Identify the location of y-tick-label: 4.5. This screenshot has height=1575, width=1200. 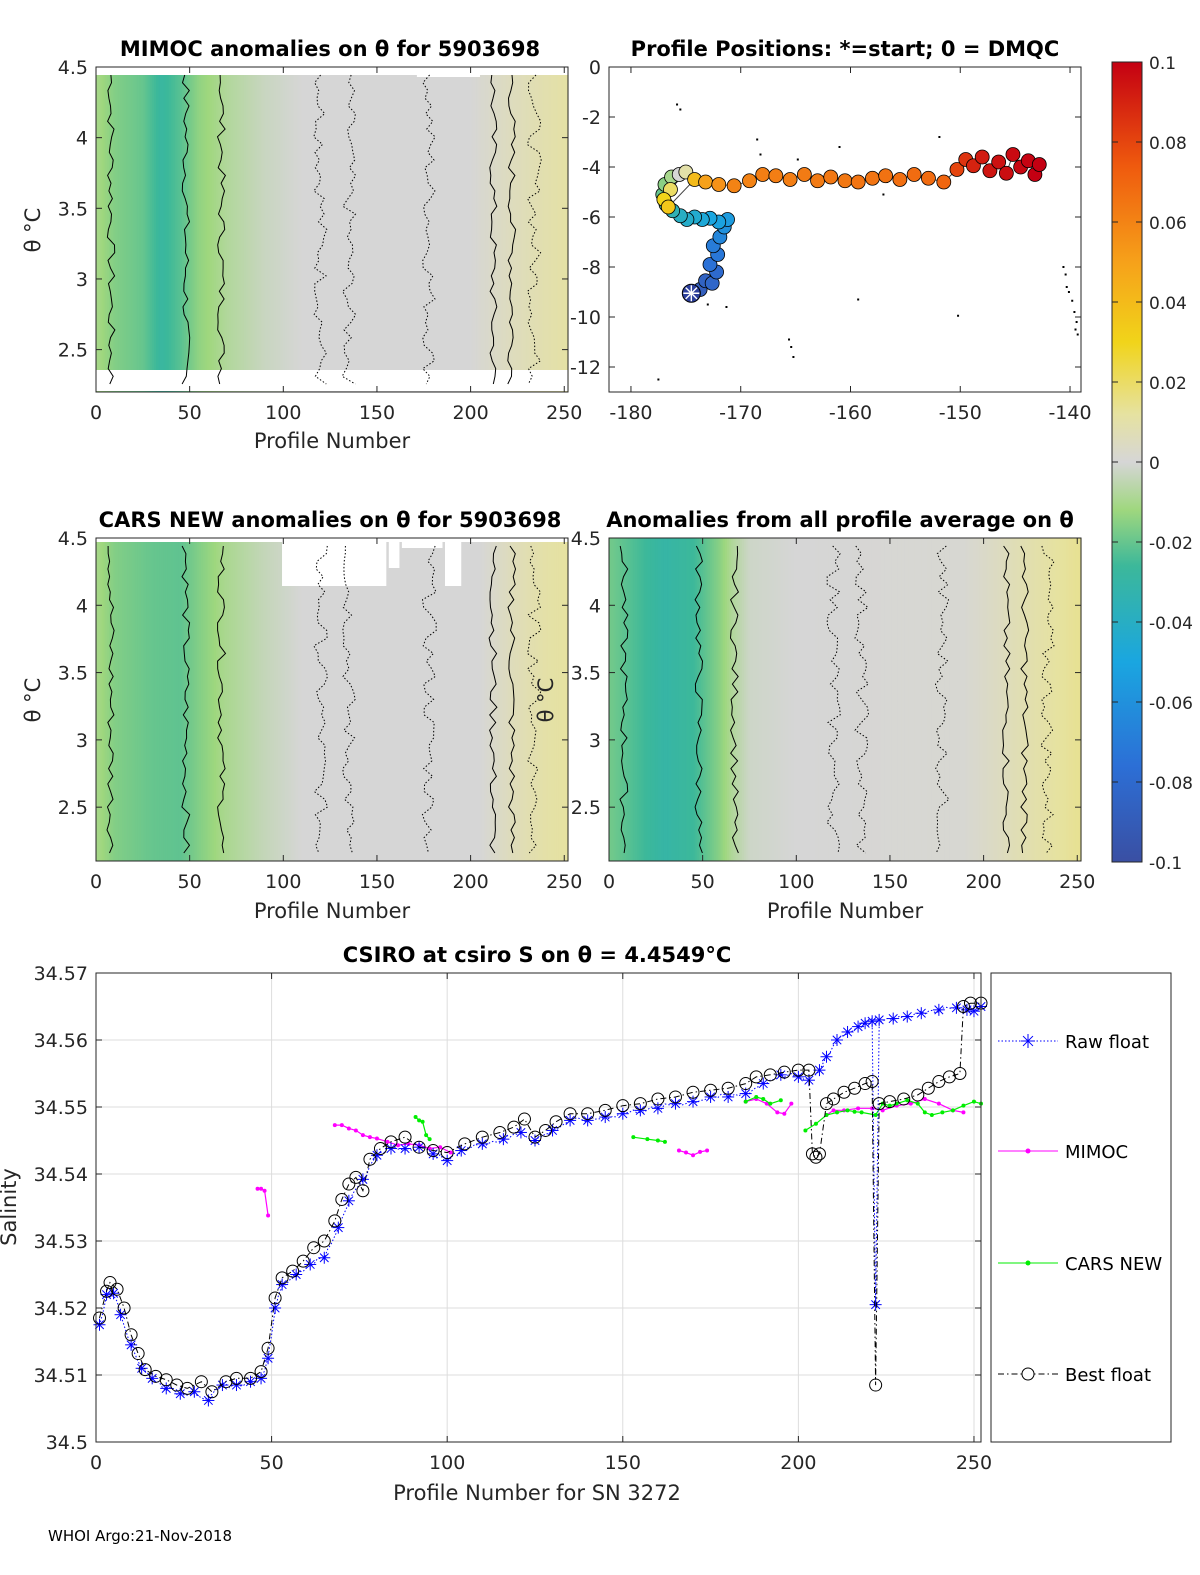
(73, 539).